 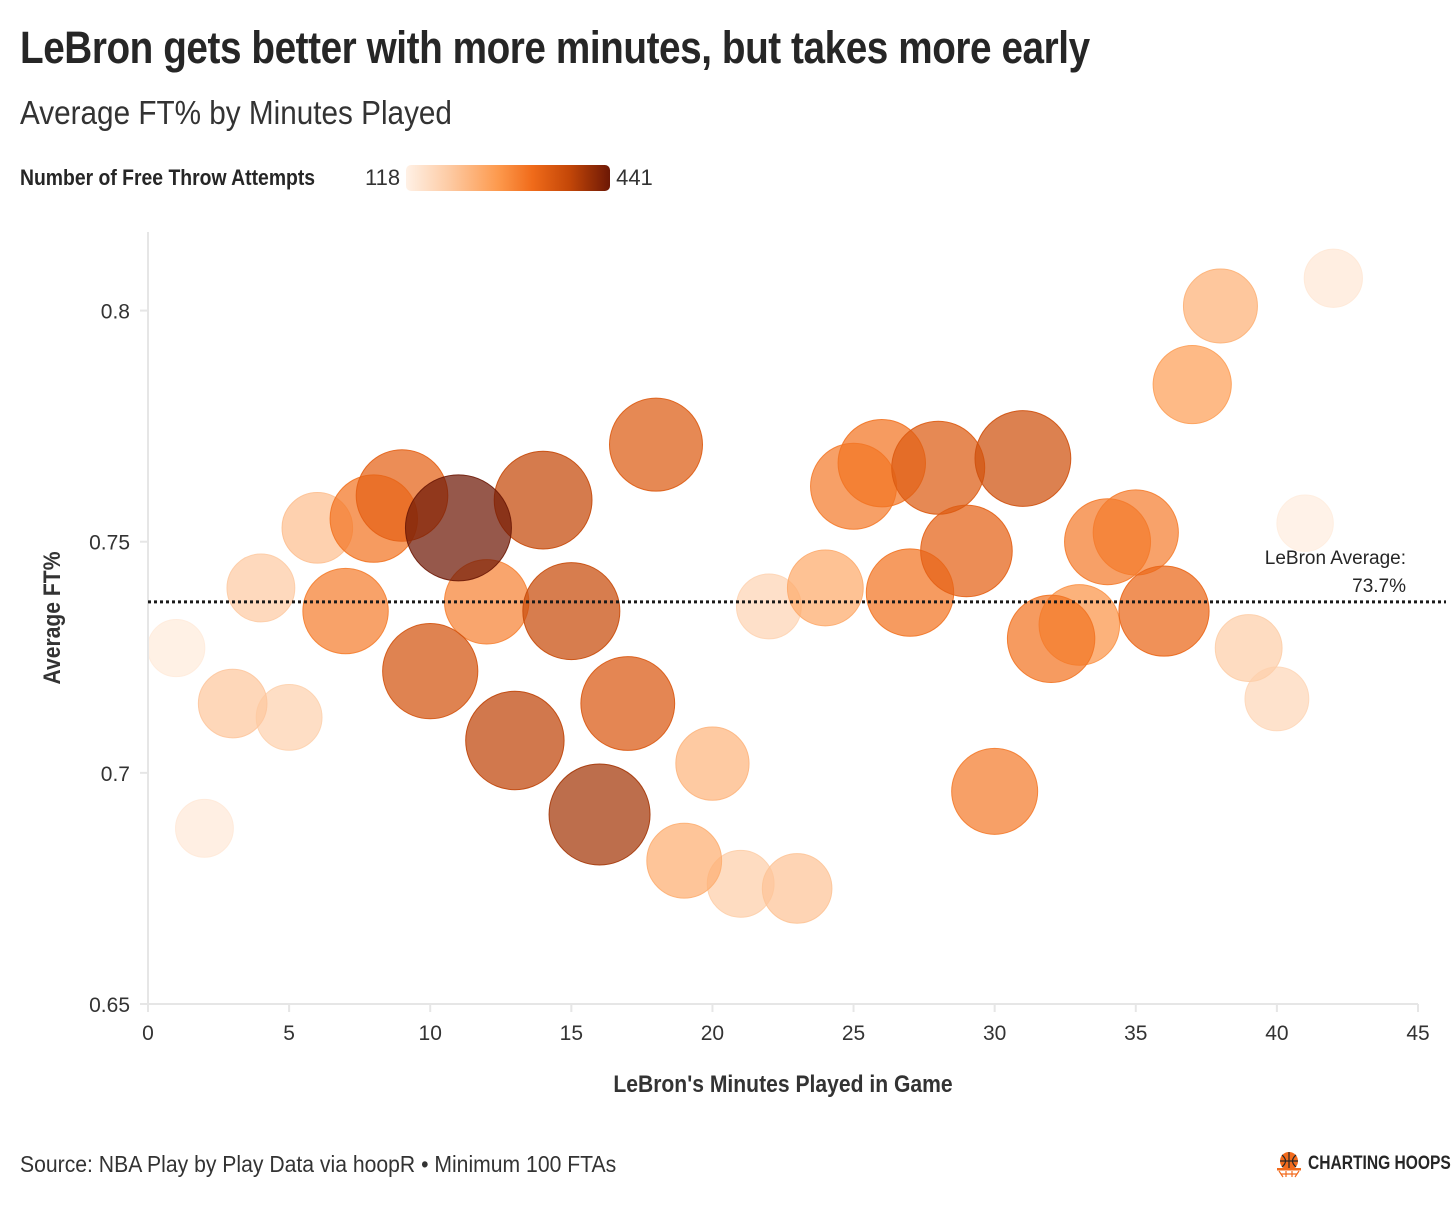 What do you see at coordinates (115, 774) in the screenshot?
I see `y-tick-label: 0.7` at bounding box center [115, 774].